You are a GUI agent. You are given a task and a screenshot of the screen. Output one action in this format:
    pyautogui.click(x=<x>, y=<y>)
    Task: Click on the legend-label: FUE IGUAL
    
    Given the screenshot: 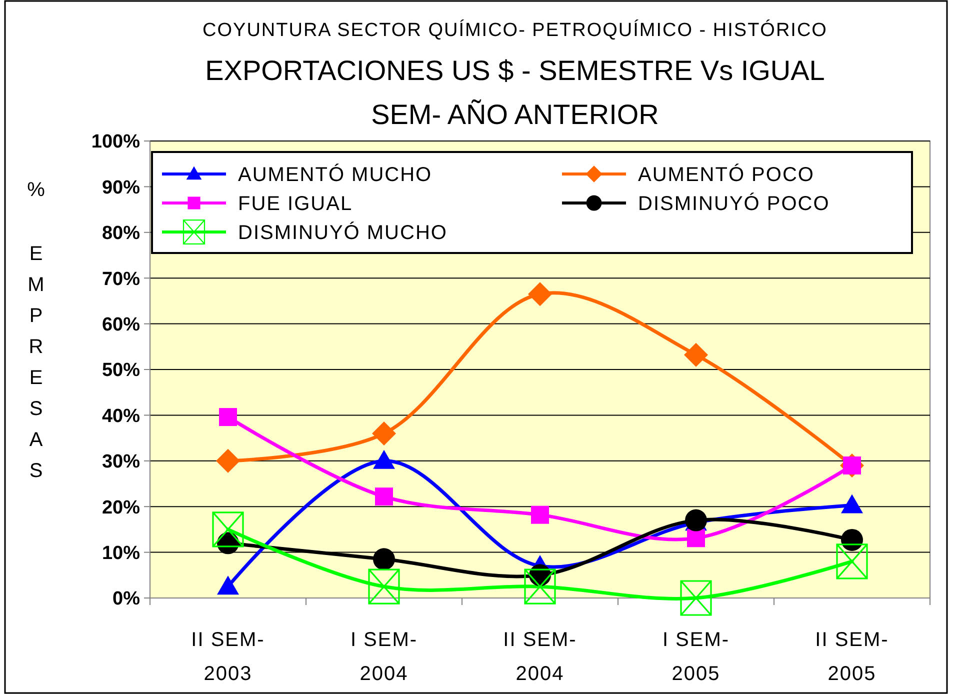 What is the action you would take?
    pyautogui.click(x=295, y=204)
    